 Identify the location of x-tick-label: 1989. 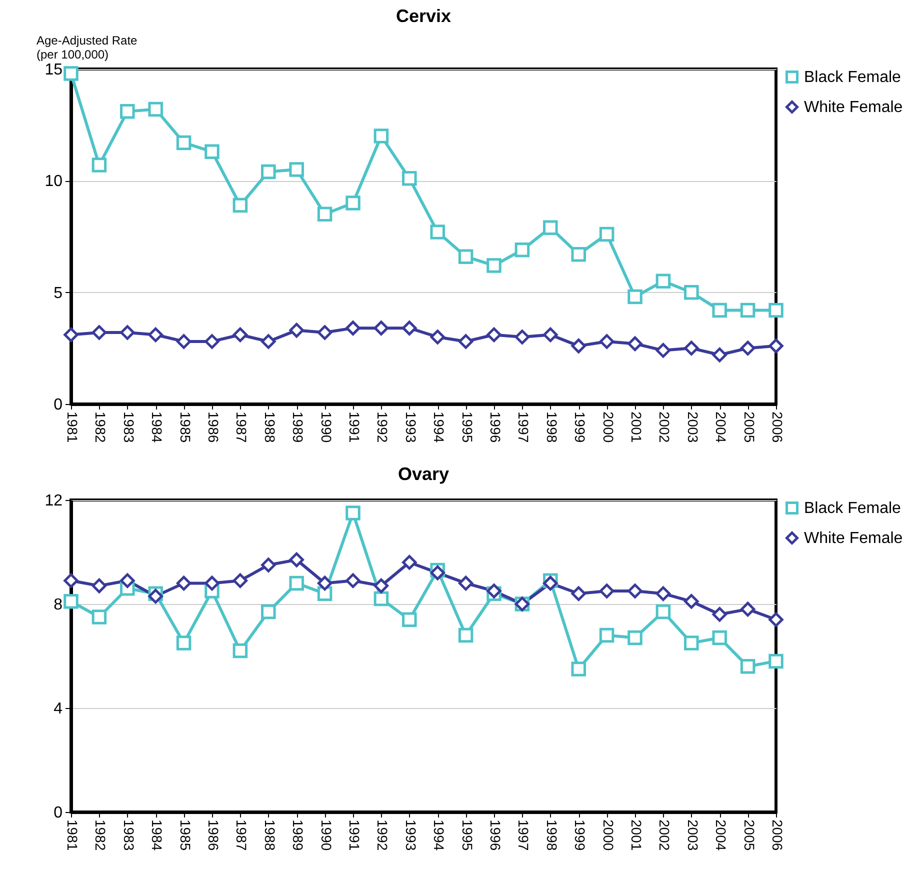
(298, 835).